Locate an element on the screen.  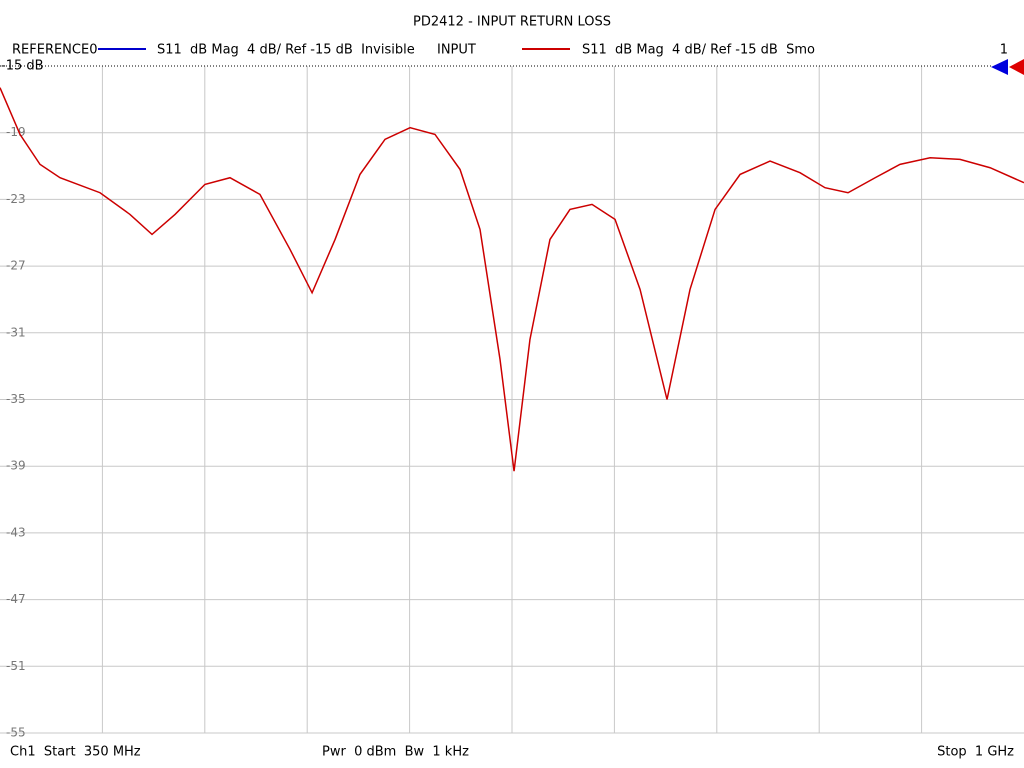
y-tick-label: -47 is located at coordinates (16, 599).